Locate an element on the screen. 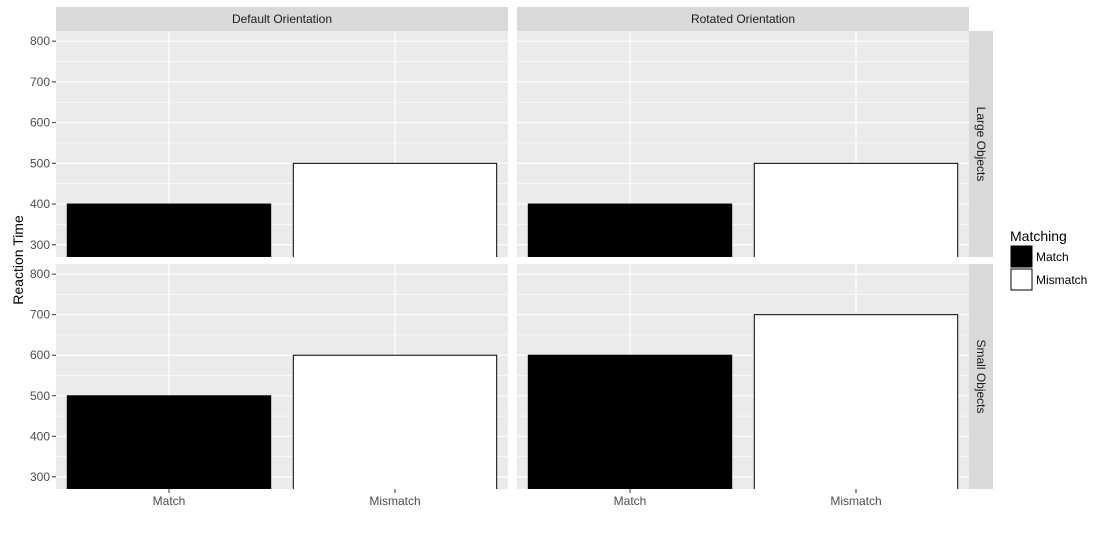 This screenshot has height=533, width=1114. column-strip: Rotated Orientation is located at coordinates (743, 19).